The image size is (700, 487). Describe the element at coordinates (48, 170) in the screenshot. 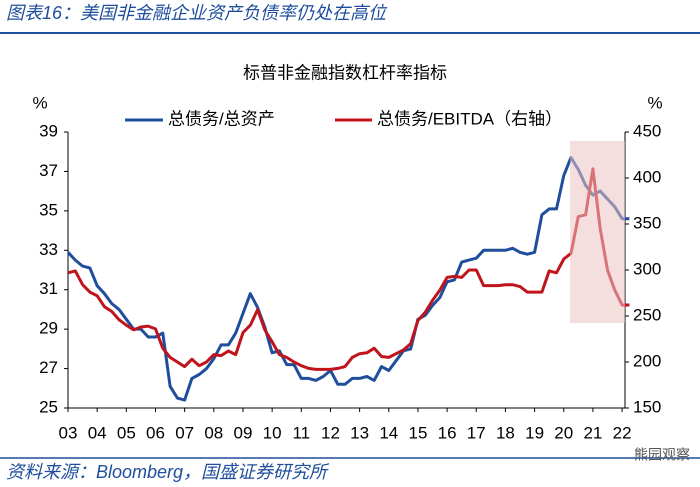

I see `y-tick-label: 37` at that location.